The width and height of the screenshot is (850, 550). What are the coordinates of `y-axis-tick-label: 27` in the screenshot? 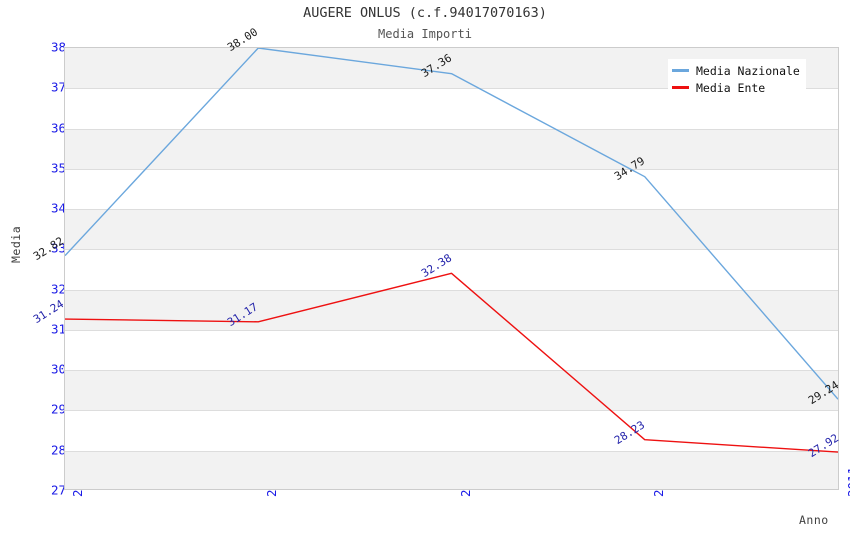 It's located at (58, 490).